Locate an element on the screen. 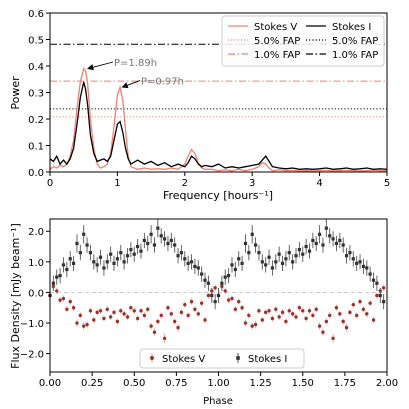  periodogram-x-tick-label: 2 is located at coordinates (185, 183).